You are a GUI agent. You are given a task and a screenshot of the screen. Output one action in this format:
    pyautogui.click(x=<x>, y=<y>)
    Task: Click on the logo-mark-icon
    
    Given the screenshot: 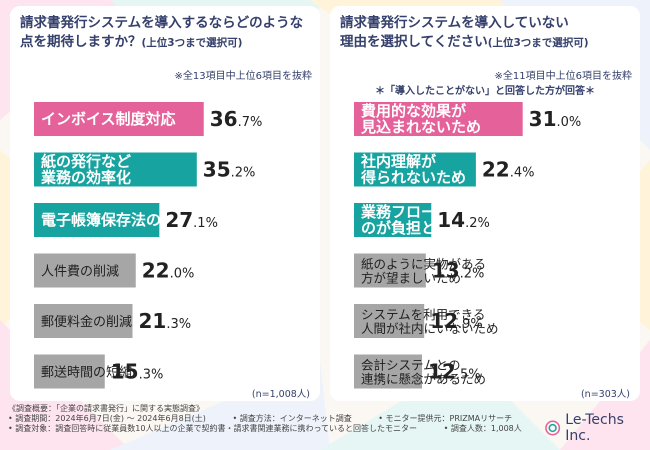 What is the action you would take?
    pyautogui.click(x=553, y=428)
    